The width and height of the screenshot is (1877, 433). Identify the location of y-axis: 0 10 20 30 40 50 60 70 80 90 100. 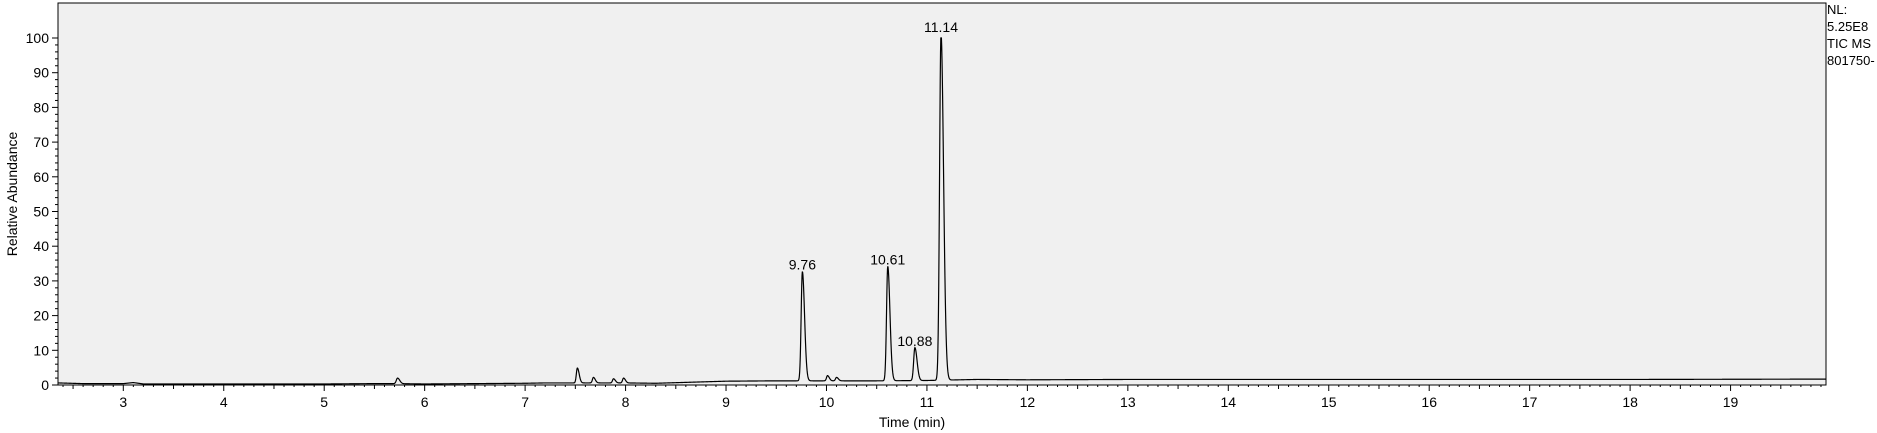
(42, 211).